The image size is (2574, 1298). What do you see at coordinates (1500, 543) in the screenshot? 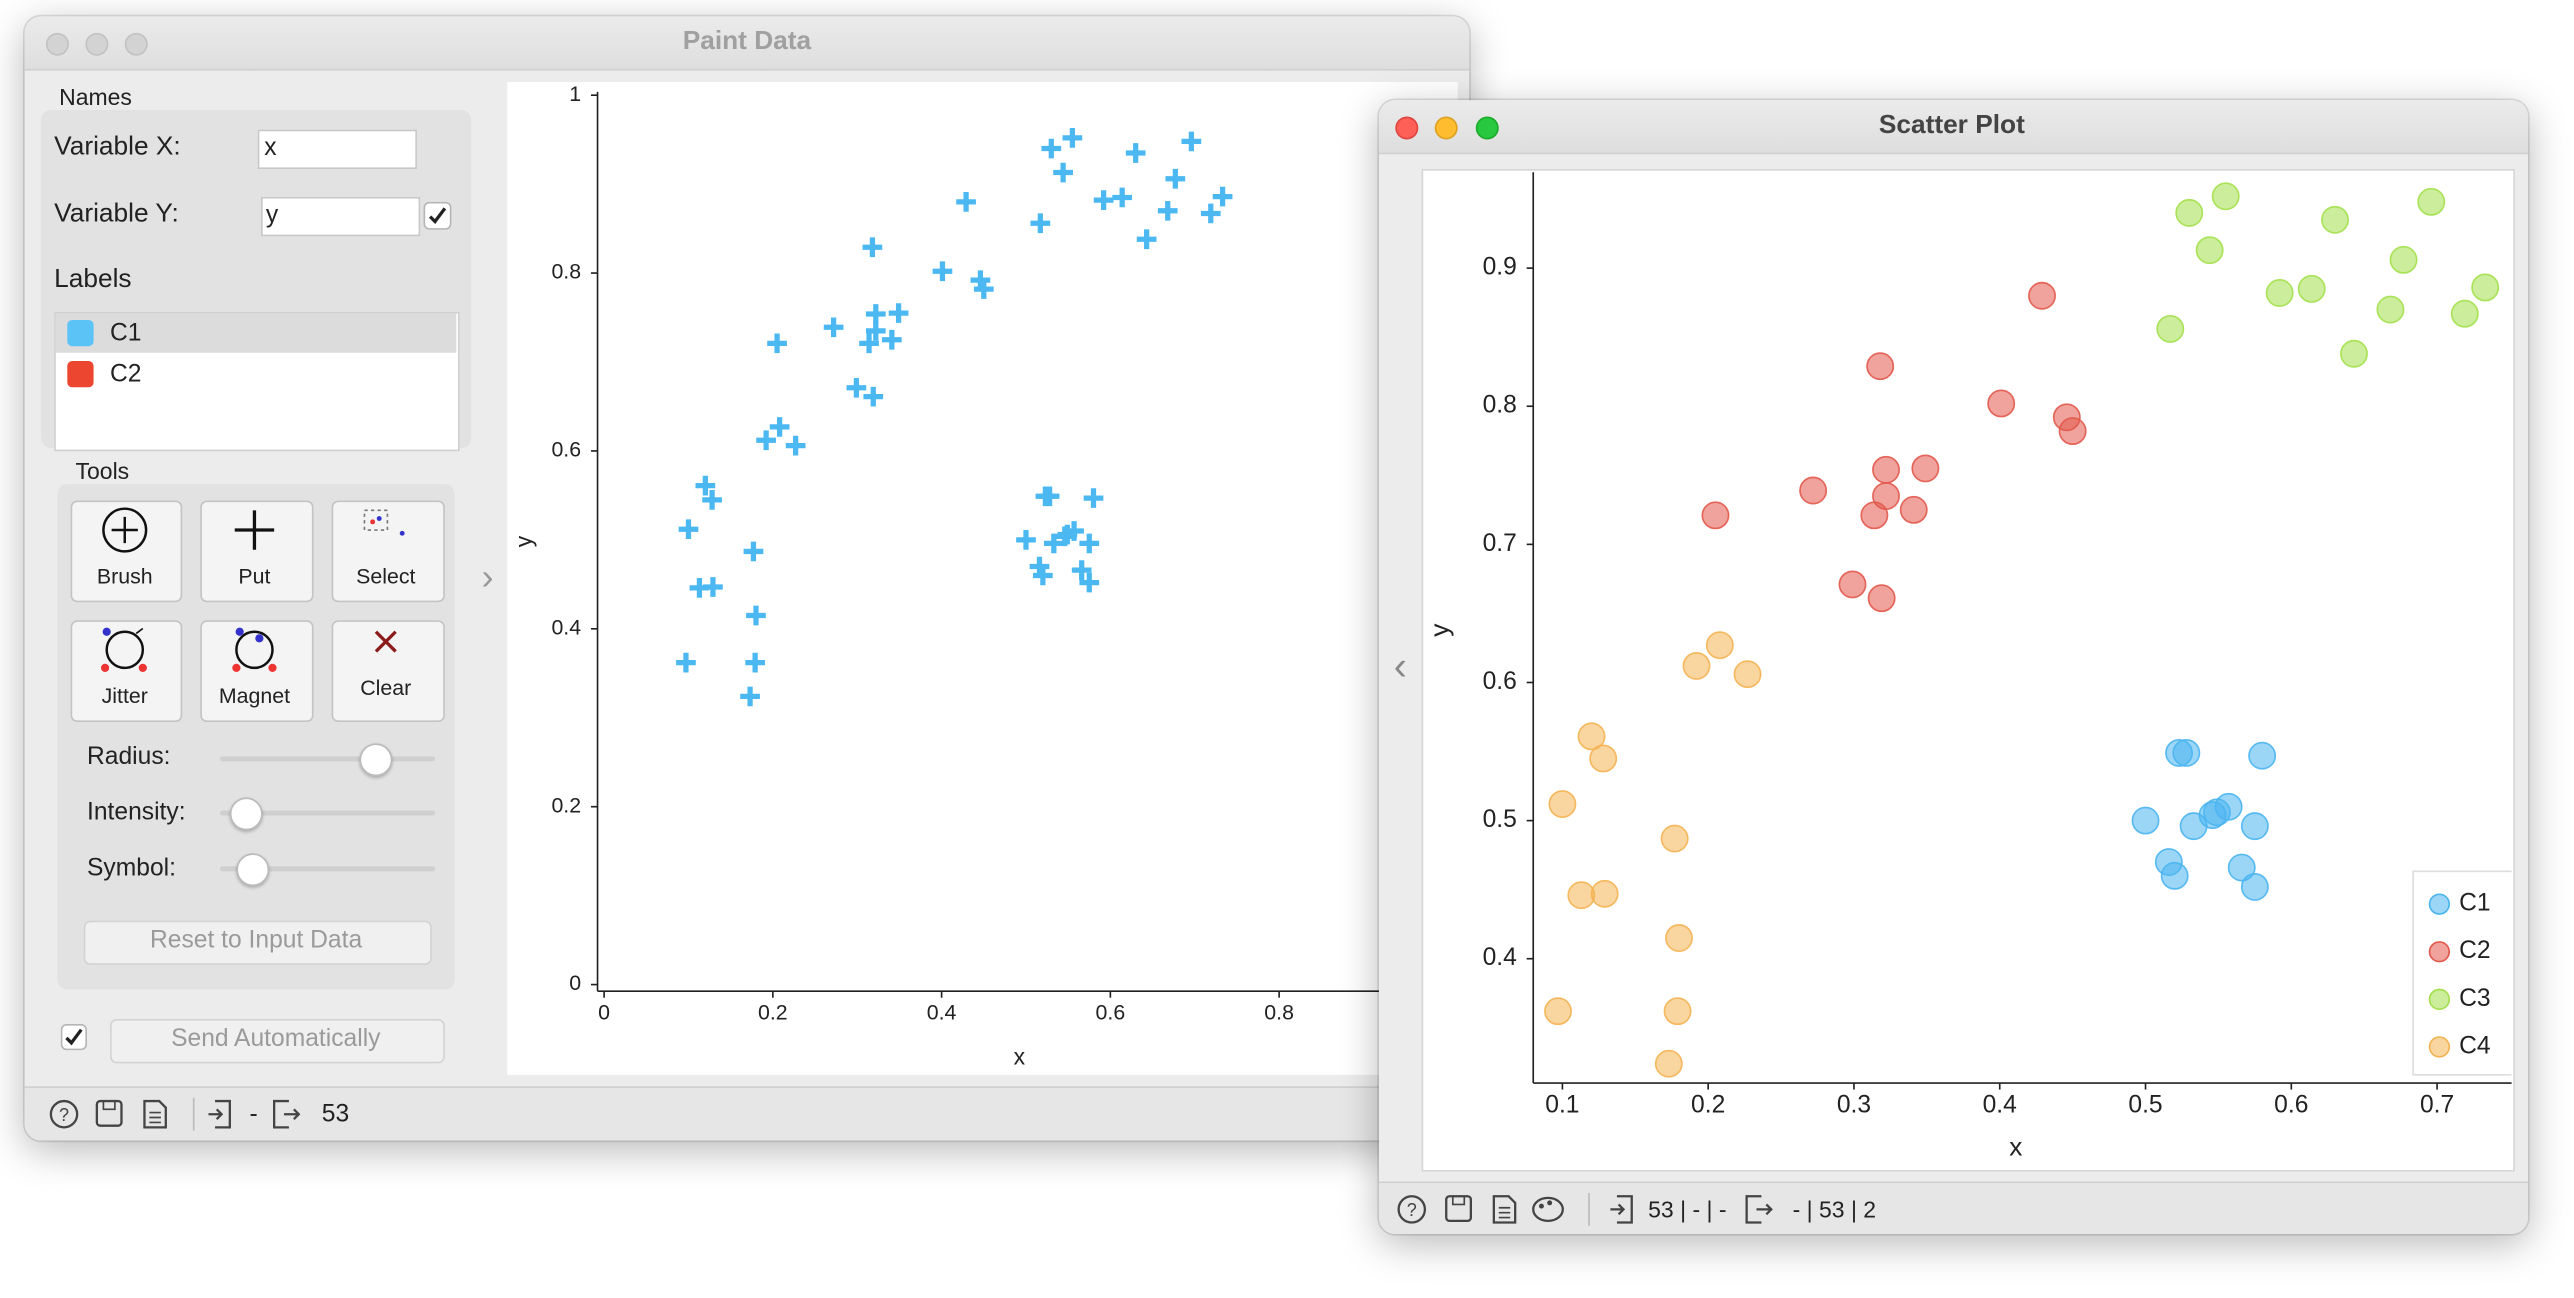
I see `y-tick-label: 0.7` at bounding box center [1500, 543].